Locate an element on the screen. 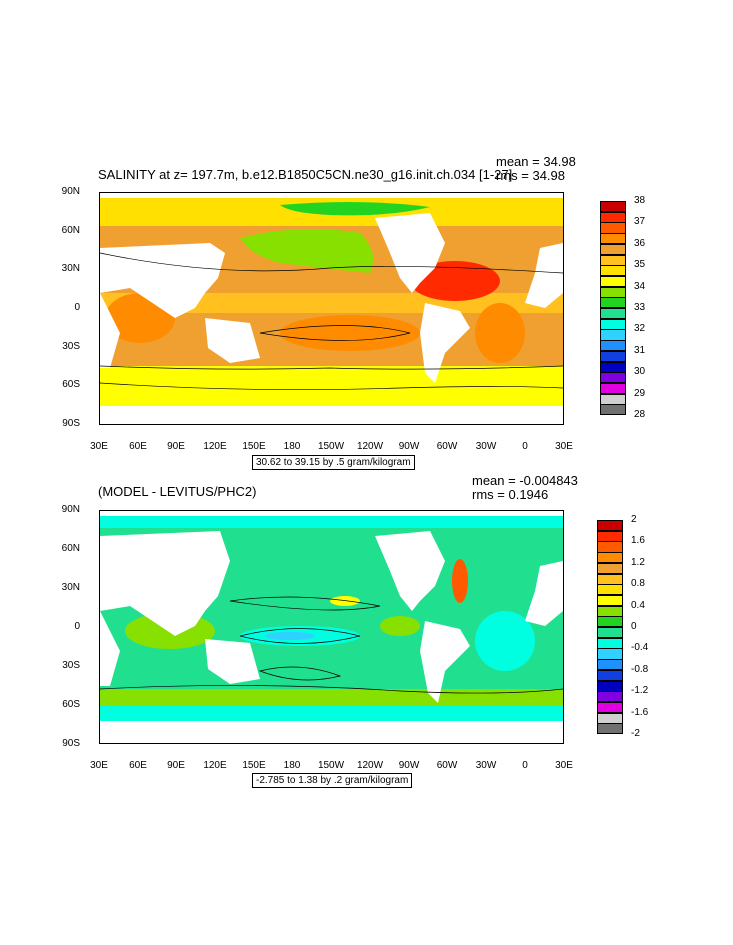  colorbar-label: 35 is located at coordinates (640, 265).